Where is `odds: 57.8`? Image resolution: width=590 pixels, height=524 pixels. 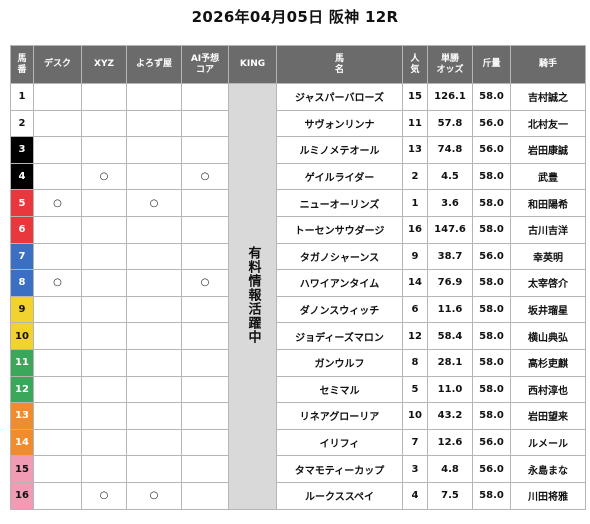
odds: 57.8 is located at coordinates (450, 123).